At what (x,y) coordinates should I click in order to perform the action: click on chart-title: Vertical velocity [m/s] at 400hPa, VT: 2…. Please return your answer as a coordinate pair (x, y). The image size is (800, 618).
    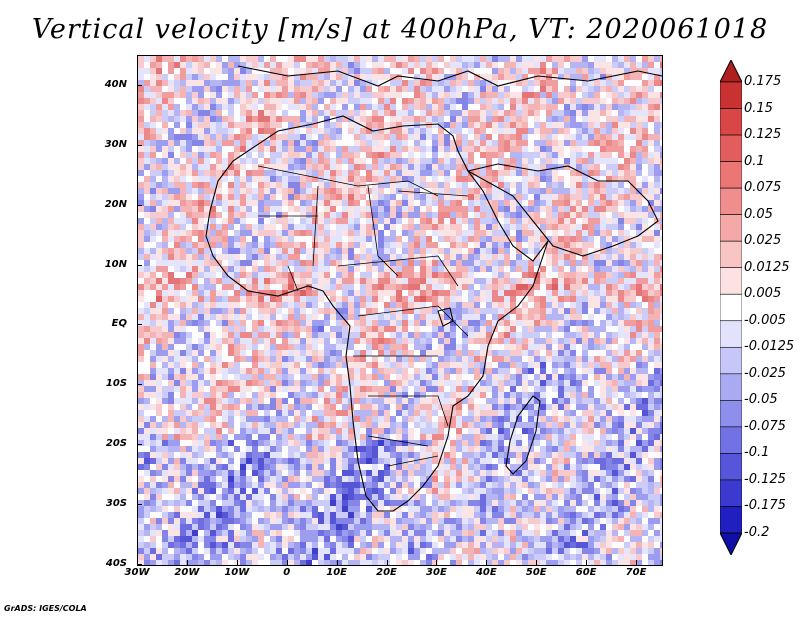
    Looking at the image, I should click on (400, 29).